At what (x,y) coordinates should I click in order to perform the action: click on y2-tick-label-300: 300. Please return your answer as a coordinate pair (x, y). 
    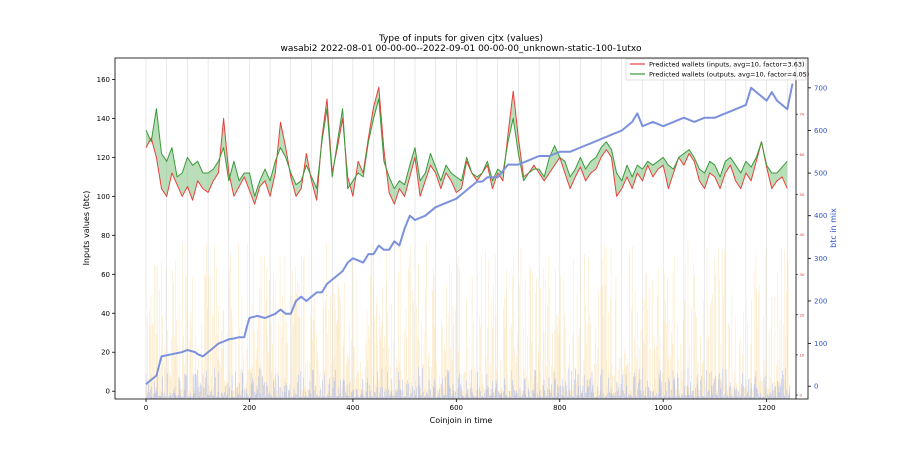
    Looking at the image, I should click on (820, 259).